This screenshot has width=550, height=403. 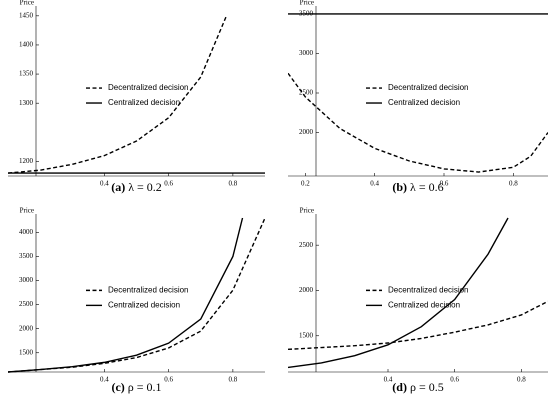 I want to click on y-tick-label: 4000, so click(x=26, y=232).